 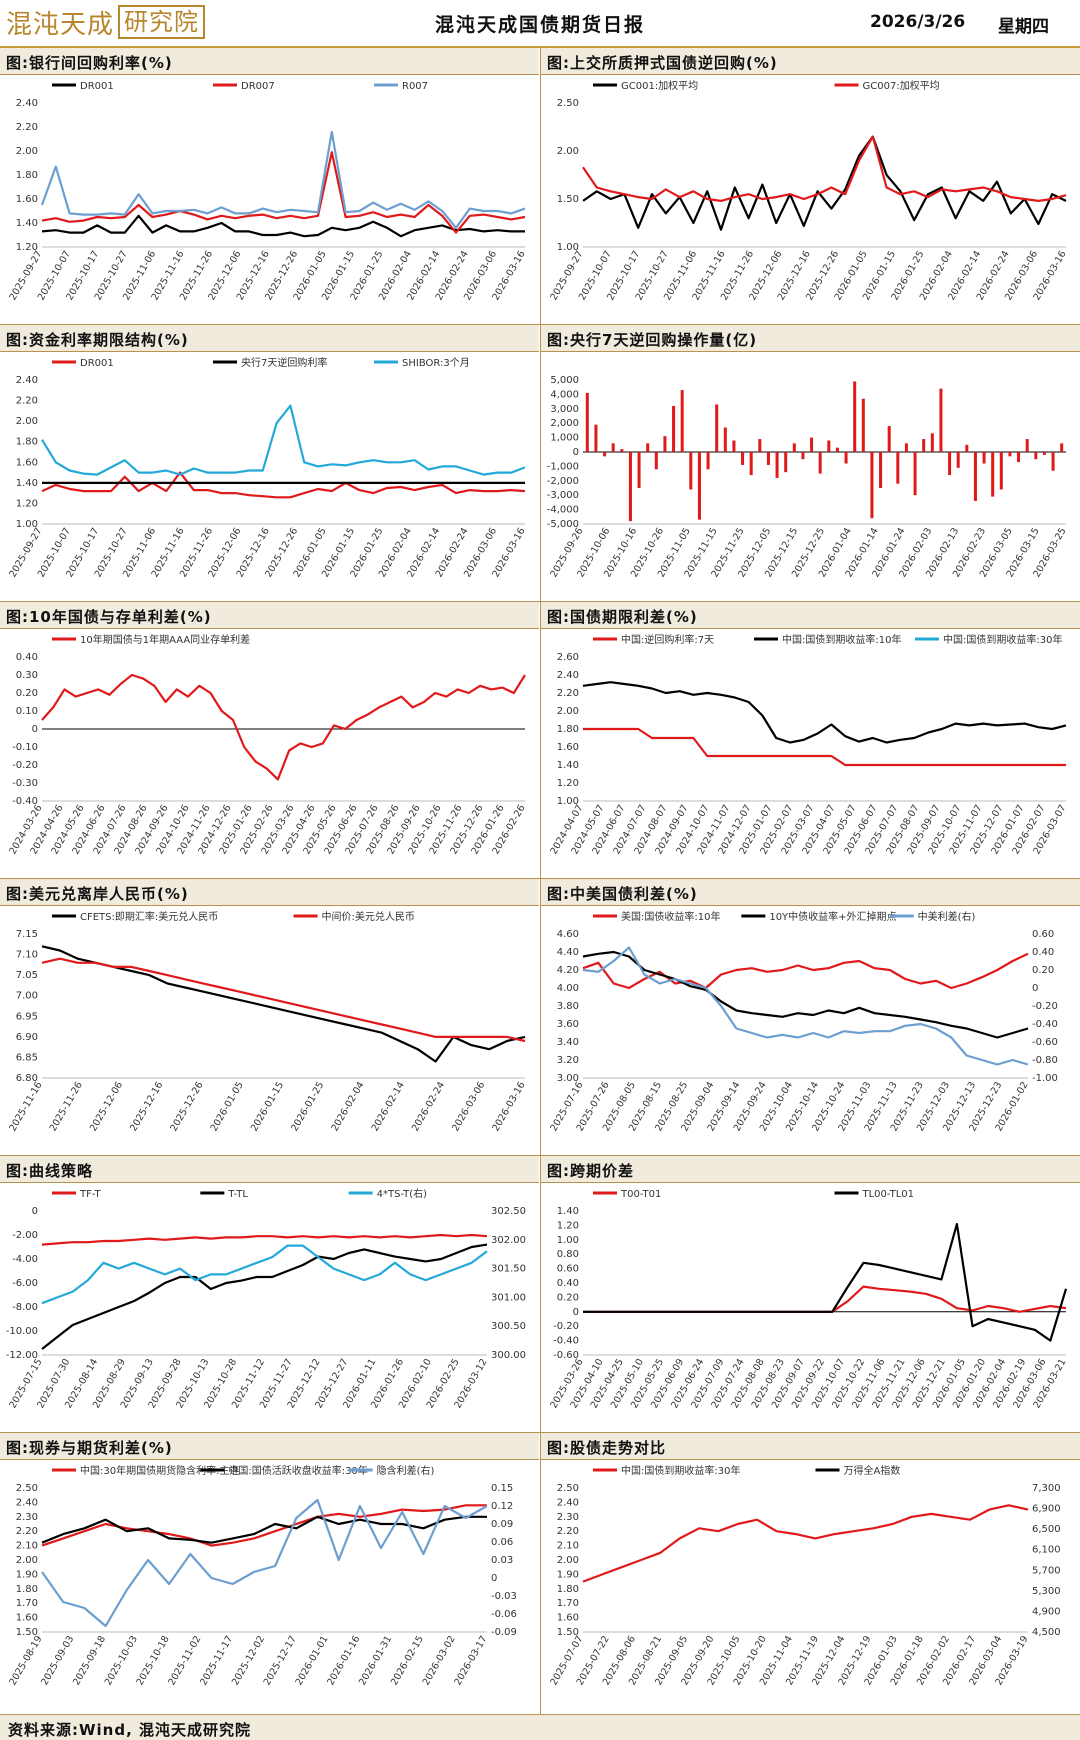 I want to click on y-tick-label: 2.30, so click(x=27, y=1517).